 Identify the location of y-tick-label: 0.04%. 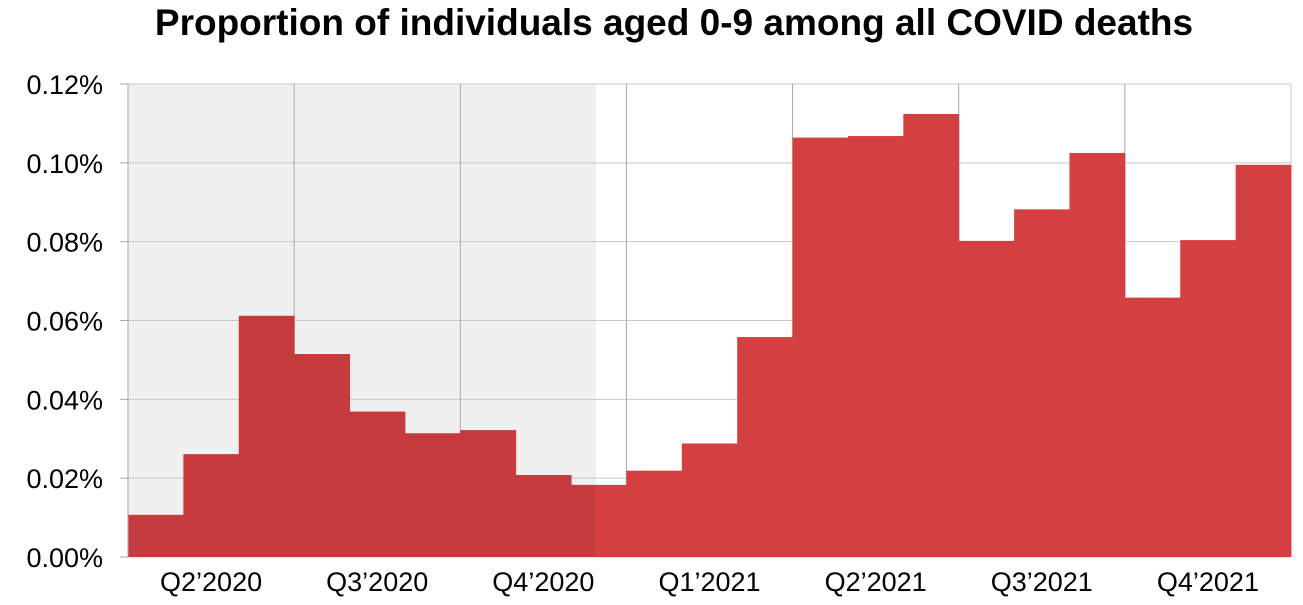
(64, 400).